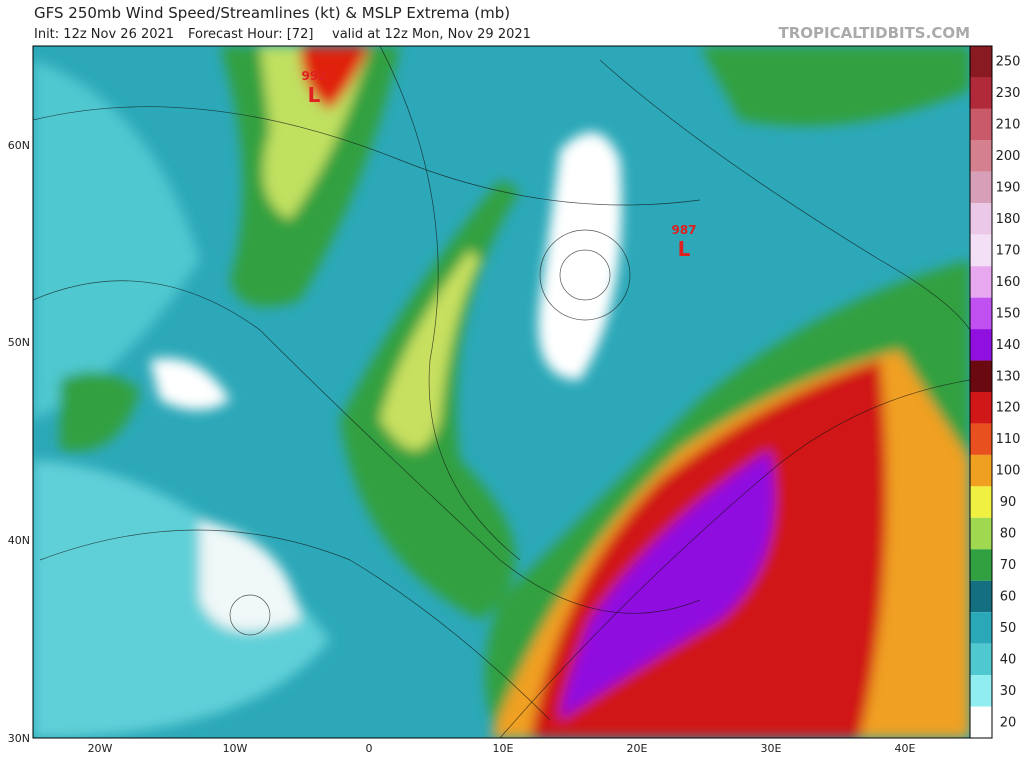 The width and height of the screenshot is (1024, 761). What do you see at coordinates (1008, 691) in the screenshot?
I see `colorbar-label: 30` at bounding box center [1008, 691].